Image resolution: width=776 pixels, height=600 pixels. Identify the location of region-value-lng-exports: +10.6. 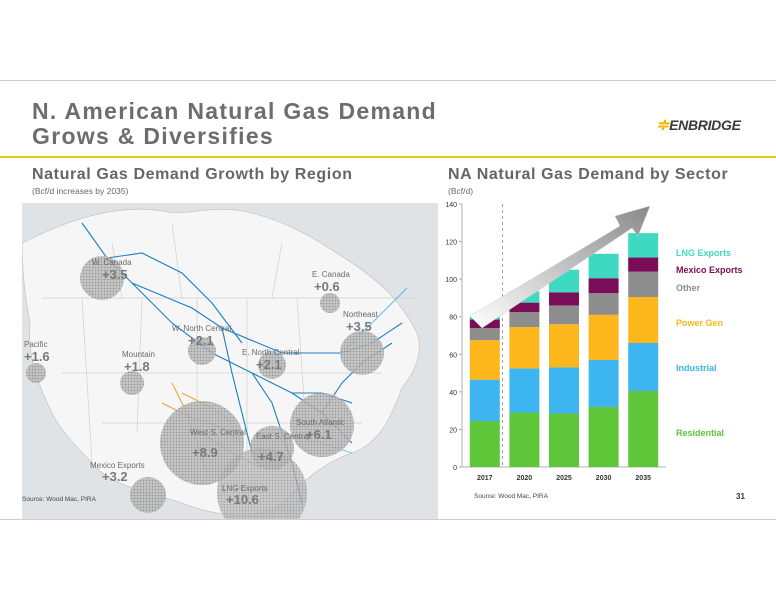
(242, 499).